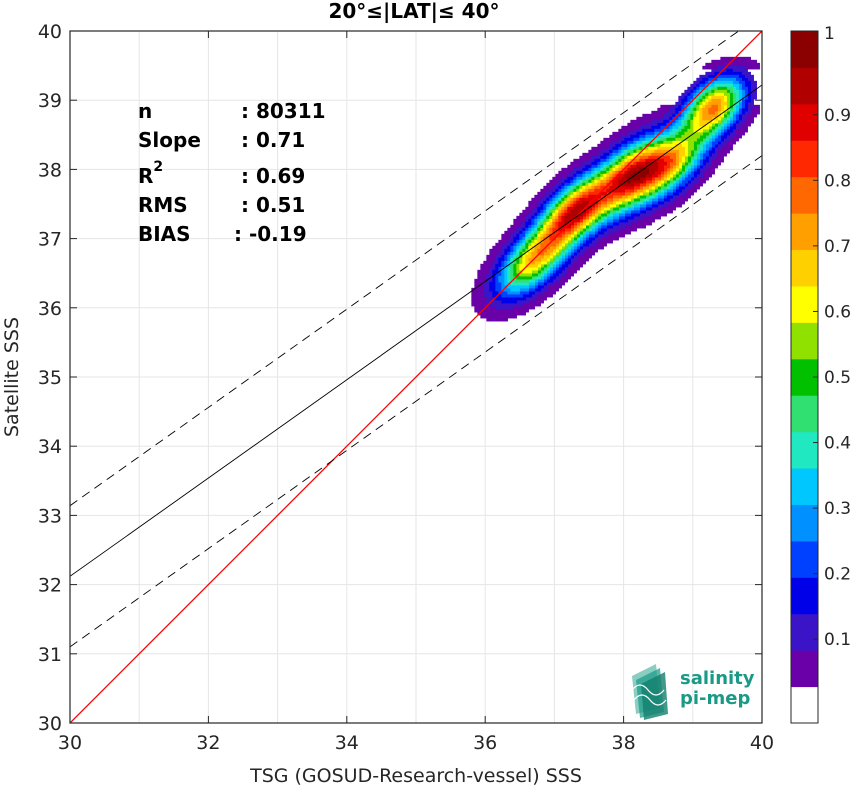 The height and width of the screenshot is (789, 858). Describe the element at coordinates (50, 655) in the screenshot. I see `y-tick-label: 31` at that location.